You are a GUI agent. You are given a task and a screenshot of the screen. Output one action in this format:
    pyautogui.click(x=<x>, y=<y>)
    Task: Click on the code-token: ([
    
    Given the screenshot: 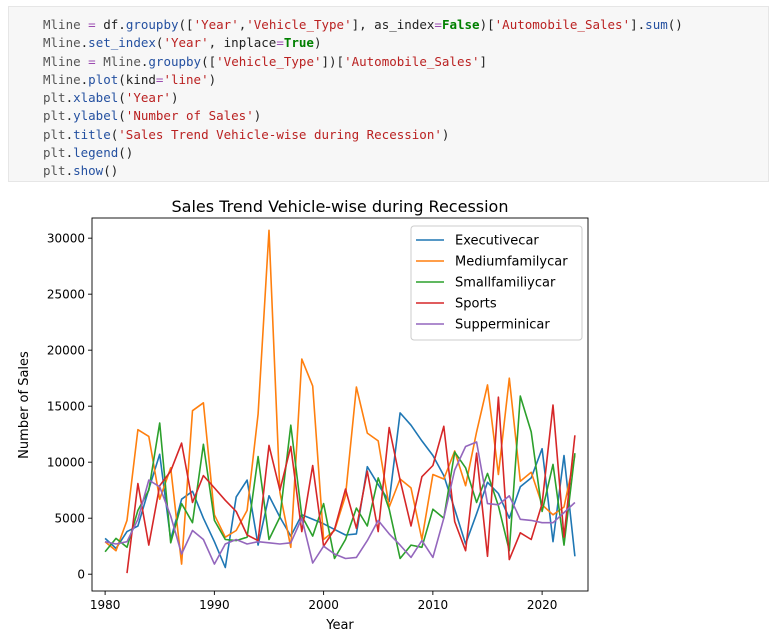 What is the action you would take?
    pyautogui.click(x=186, y=24)
    